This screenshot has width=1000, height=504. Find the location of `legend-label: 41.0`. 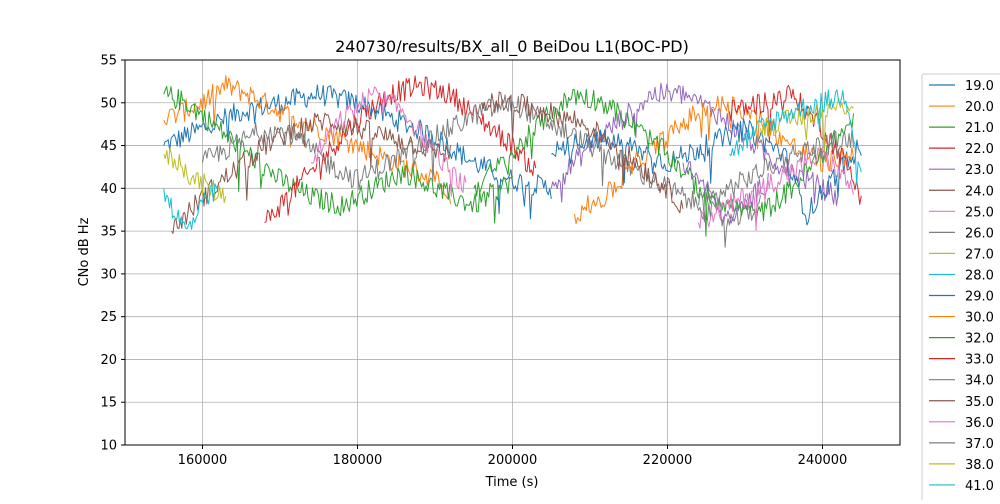

legend-label: 41.0 is located at coordinates (979, 486).